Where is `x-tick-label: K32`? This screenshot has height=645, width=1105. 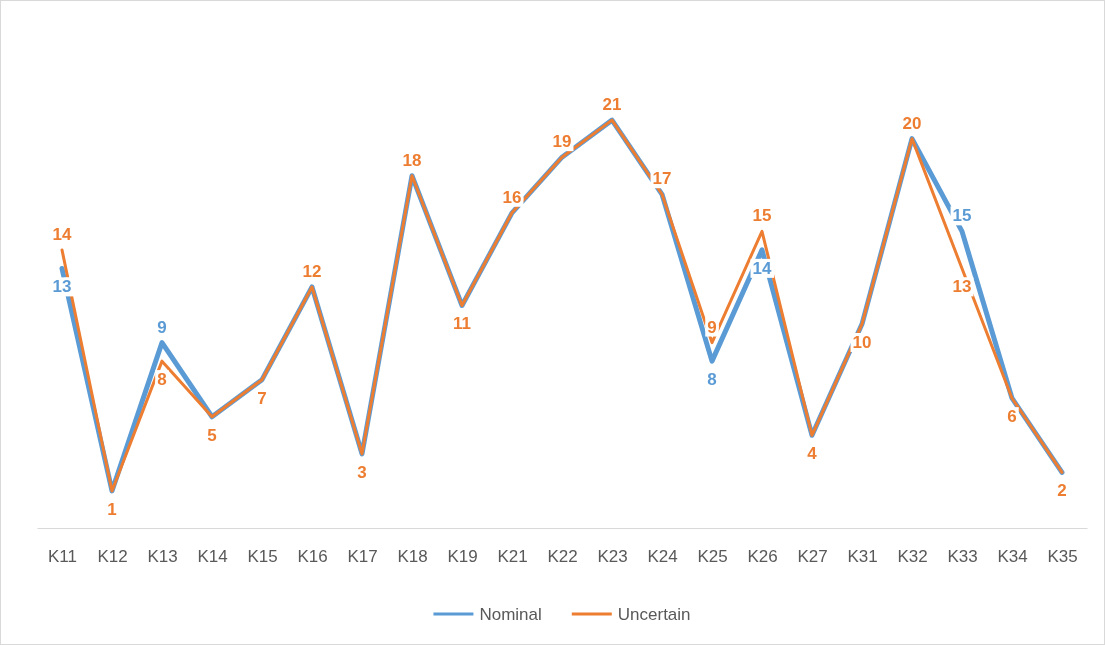 x-tick-label: K32 is located at coordinates (912, 557).